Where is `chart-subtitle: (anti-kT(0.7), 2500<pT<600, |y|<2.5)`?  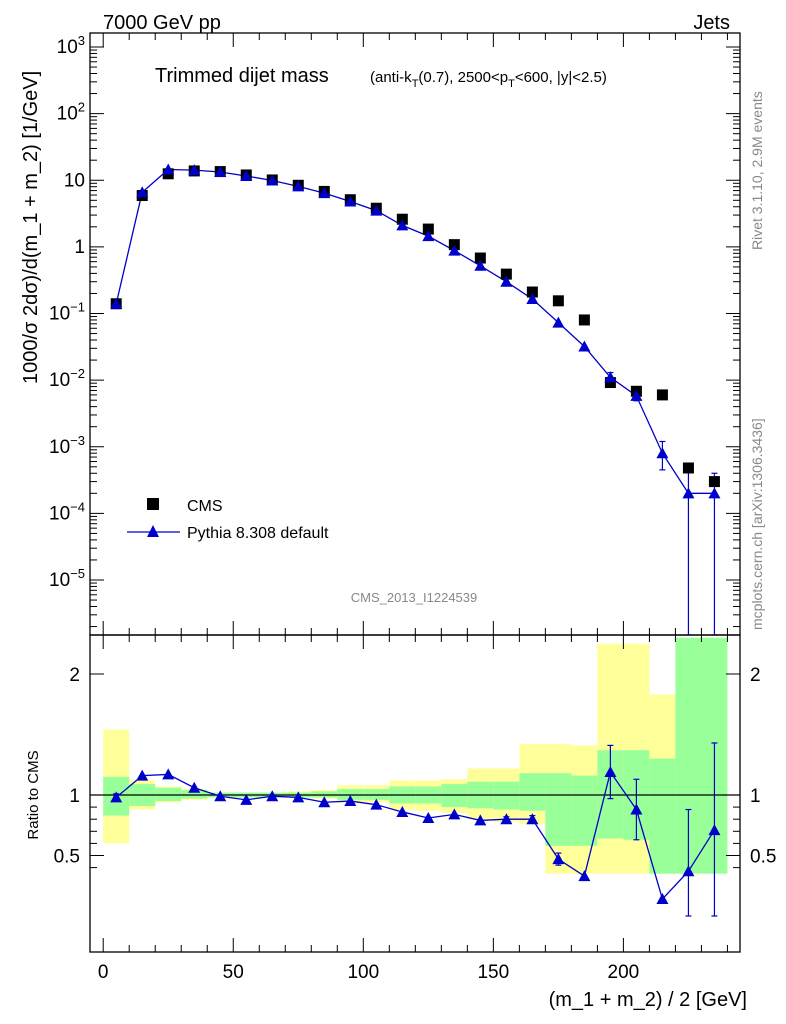 chart-subtitle: (anti-kT(0.7), 2500<pT<600, |y|<2.5) is located at coordinates (488, 79).